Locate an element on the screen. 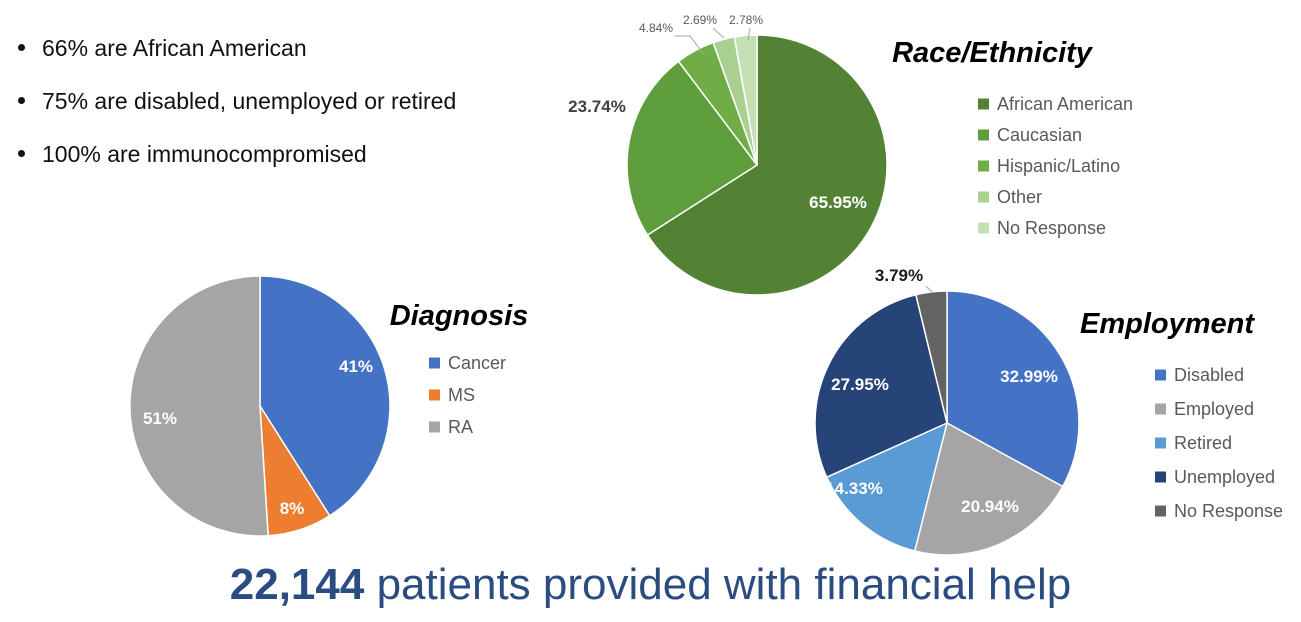 The height and width of the screenshot is (622, 1301). data-label: 41% is located at coordinates (356, 366).